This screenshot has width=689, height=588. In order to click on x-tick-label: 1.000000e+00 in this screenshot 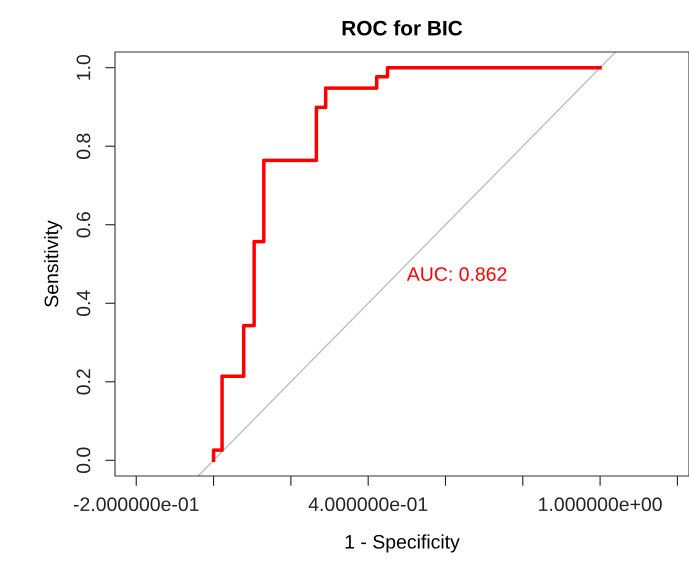, I will do `click(600, 504)`.